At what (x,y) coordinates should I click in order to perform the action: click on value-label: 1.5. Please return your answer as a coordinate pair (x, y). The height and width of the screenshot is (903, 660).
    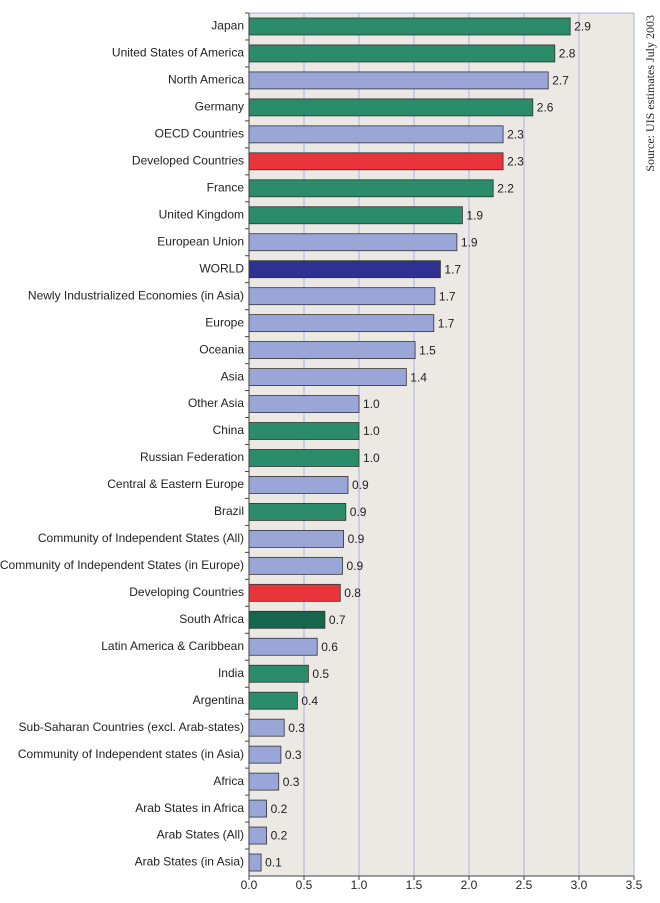
    Looking at the image, I should click on (427, 350).